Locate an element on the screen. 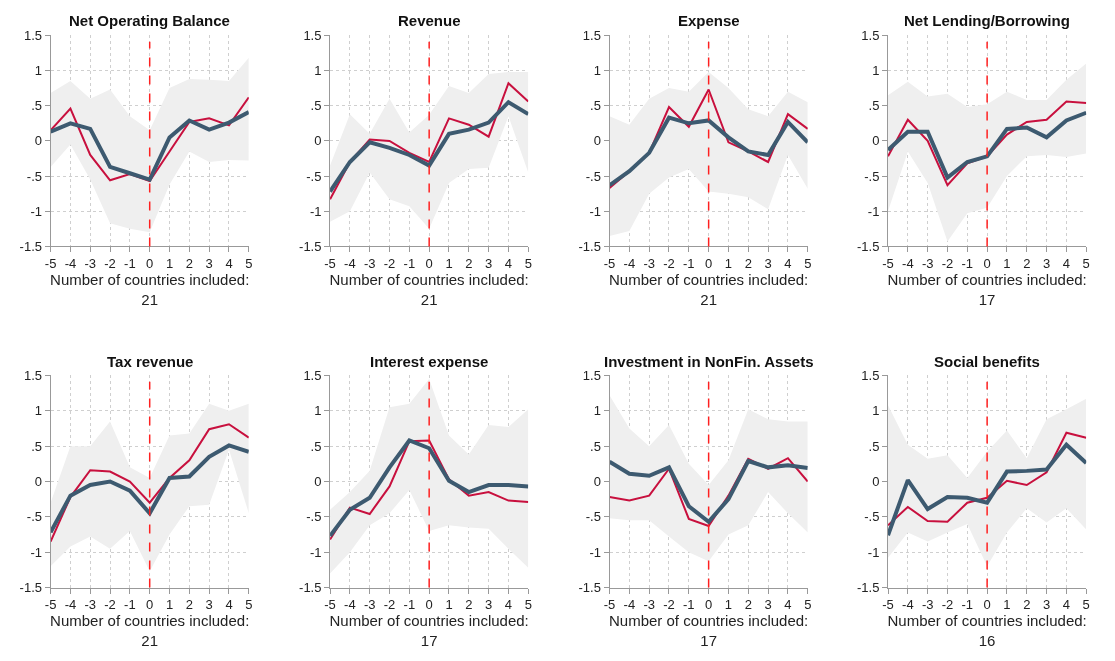 The width and height of the screenshot is (1115, 661). chart-title: Expense is located at coordinates (709, 20).